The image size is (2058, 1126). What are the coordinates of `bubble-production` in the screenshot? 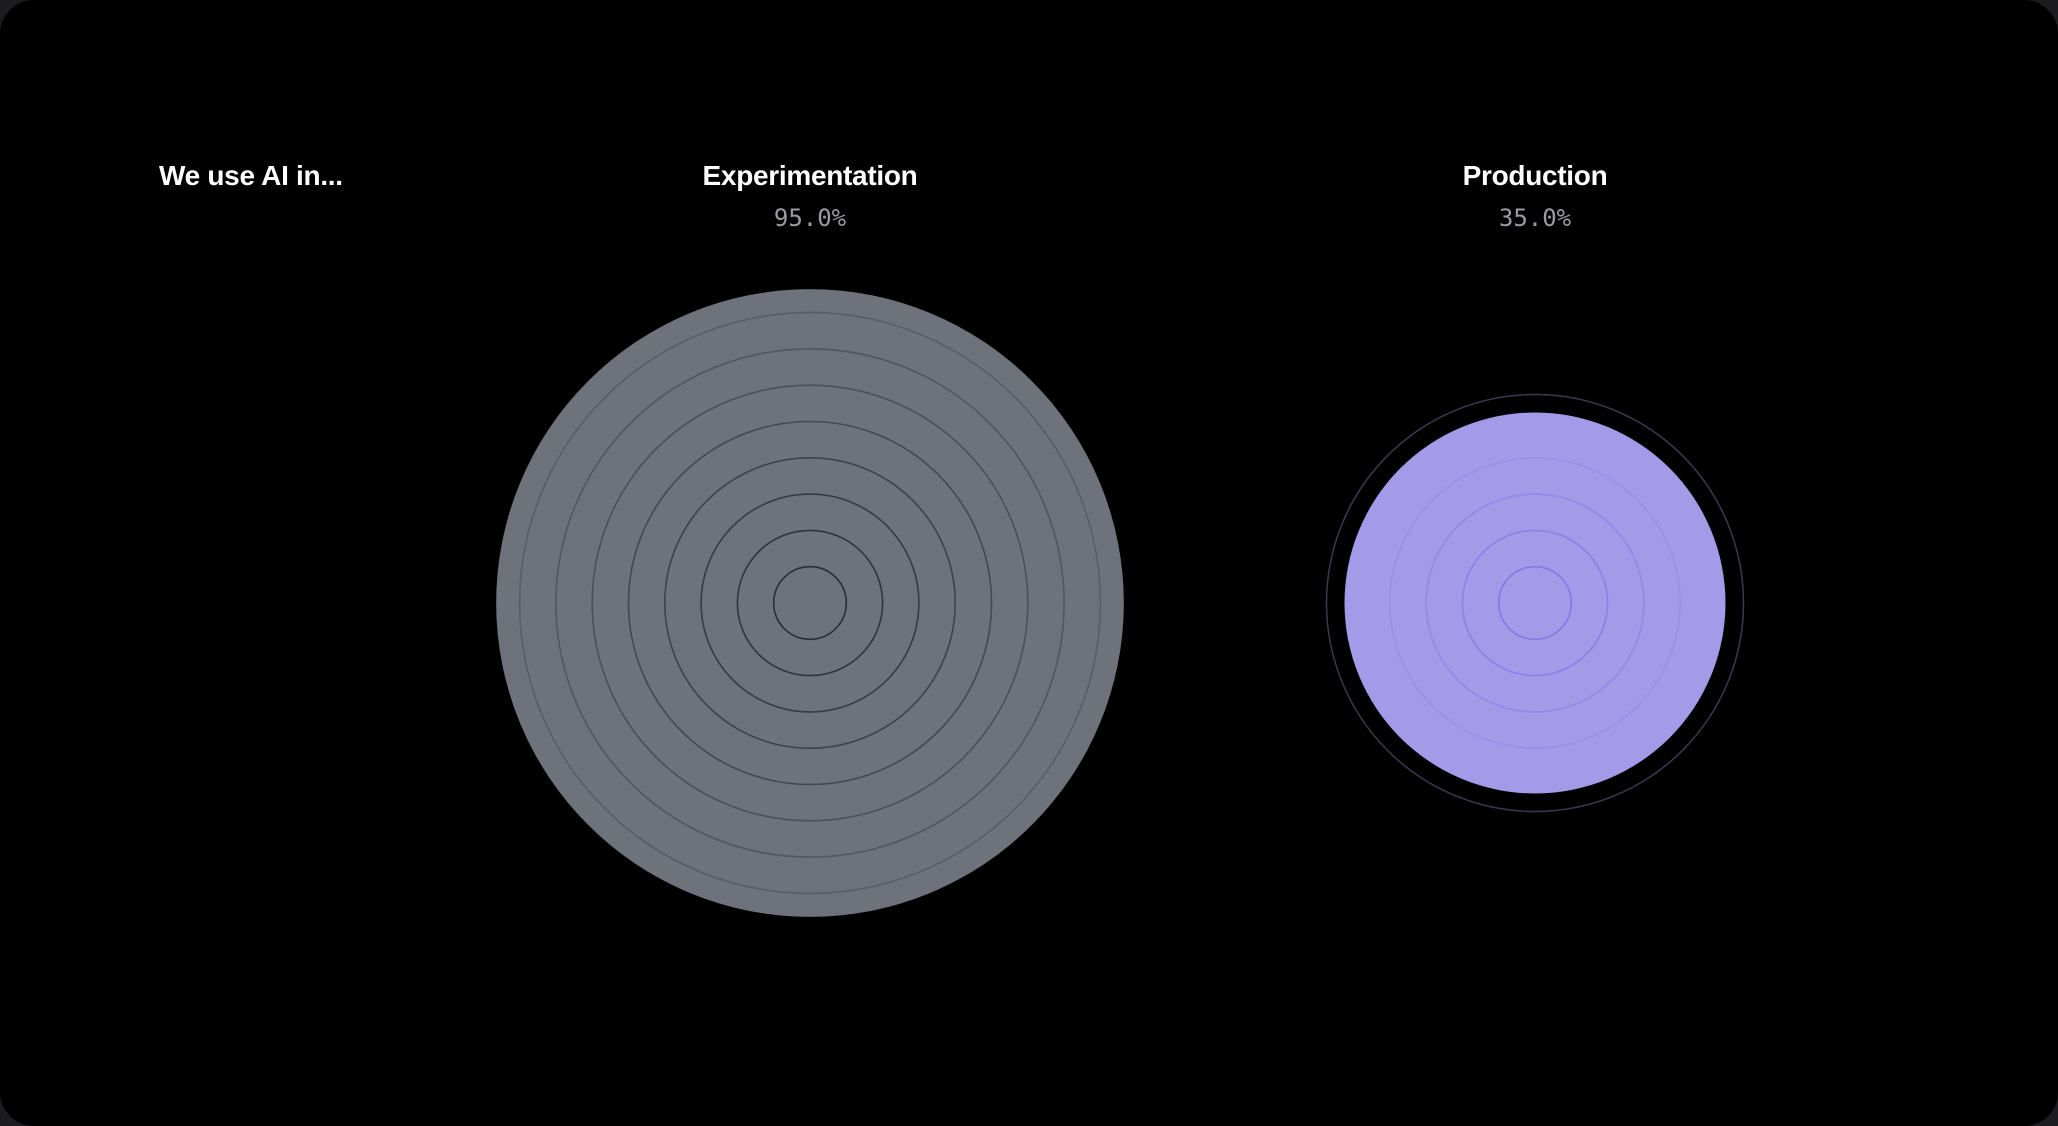 It's located at (1535, 603).